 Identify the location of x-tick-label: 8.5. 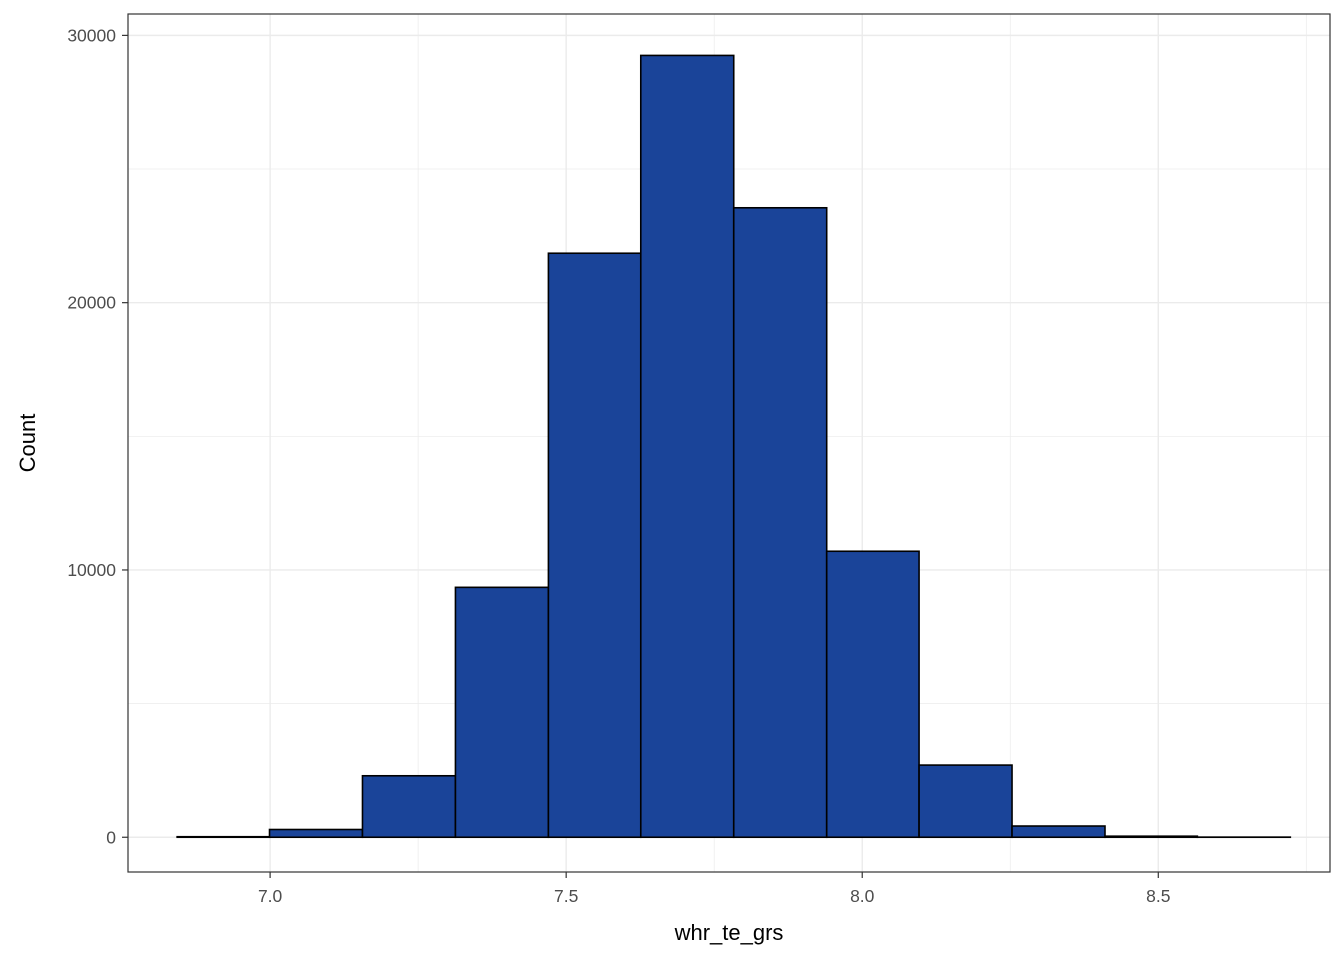
(1158, 896).